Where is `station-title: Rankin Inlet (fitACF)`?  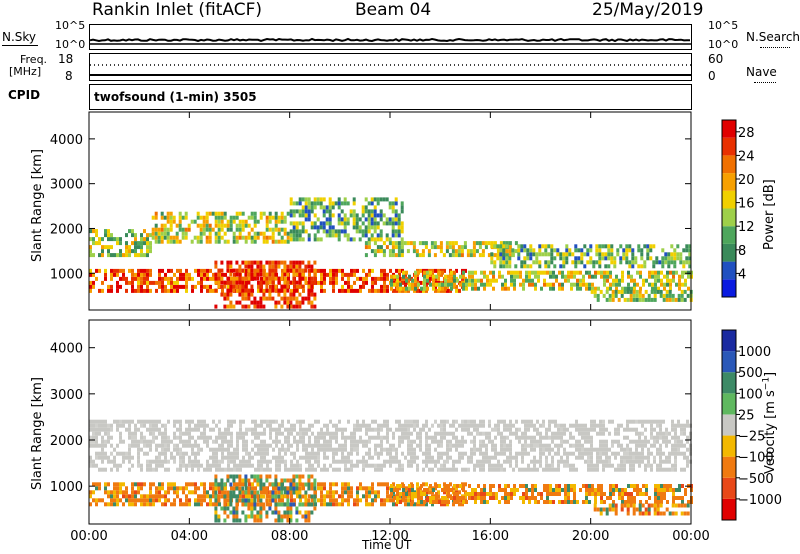
station-title: Rankin Inlet (fitACF) is located at coordinates (177, 10).